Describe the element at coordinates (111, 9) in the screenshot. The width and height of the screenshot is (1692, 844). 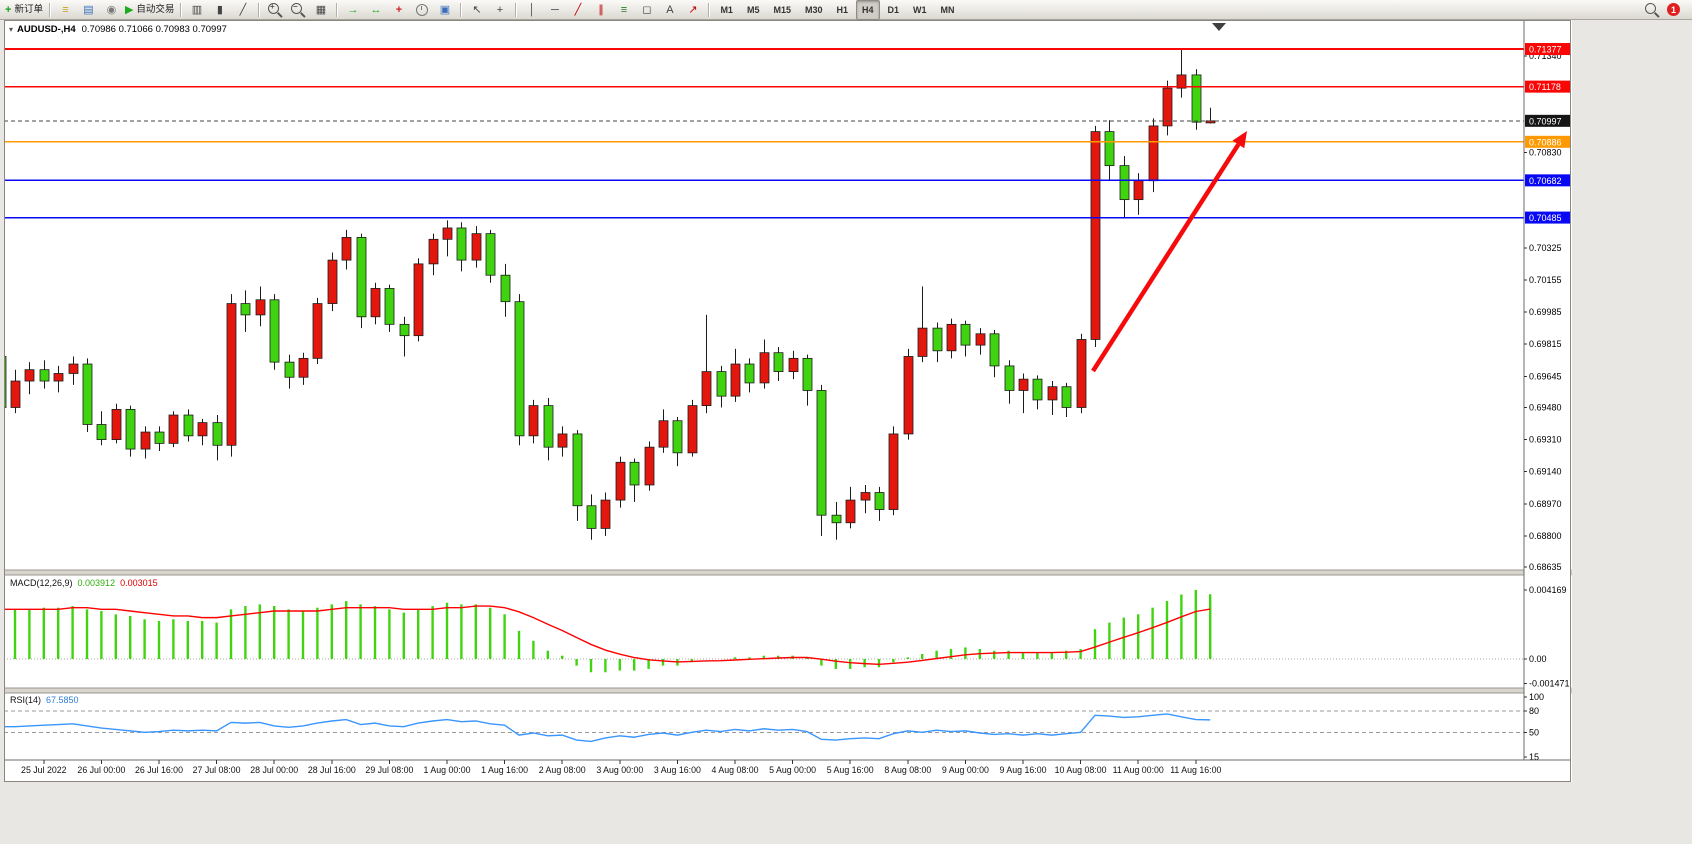
I see `navigator-icon: ◉` at that location.